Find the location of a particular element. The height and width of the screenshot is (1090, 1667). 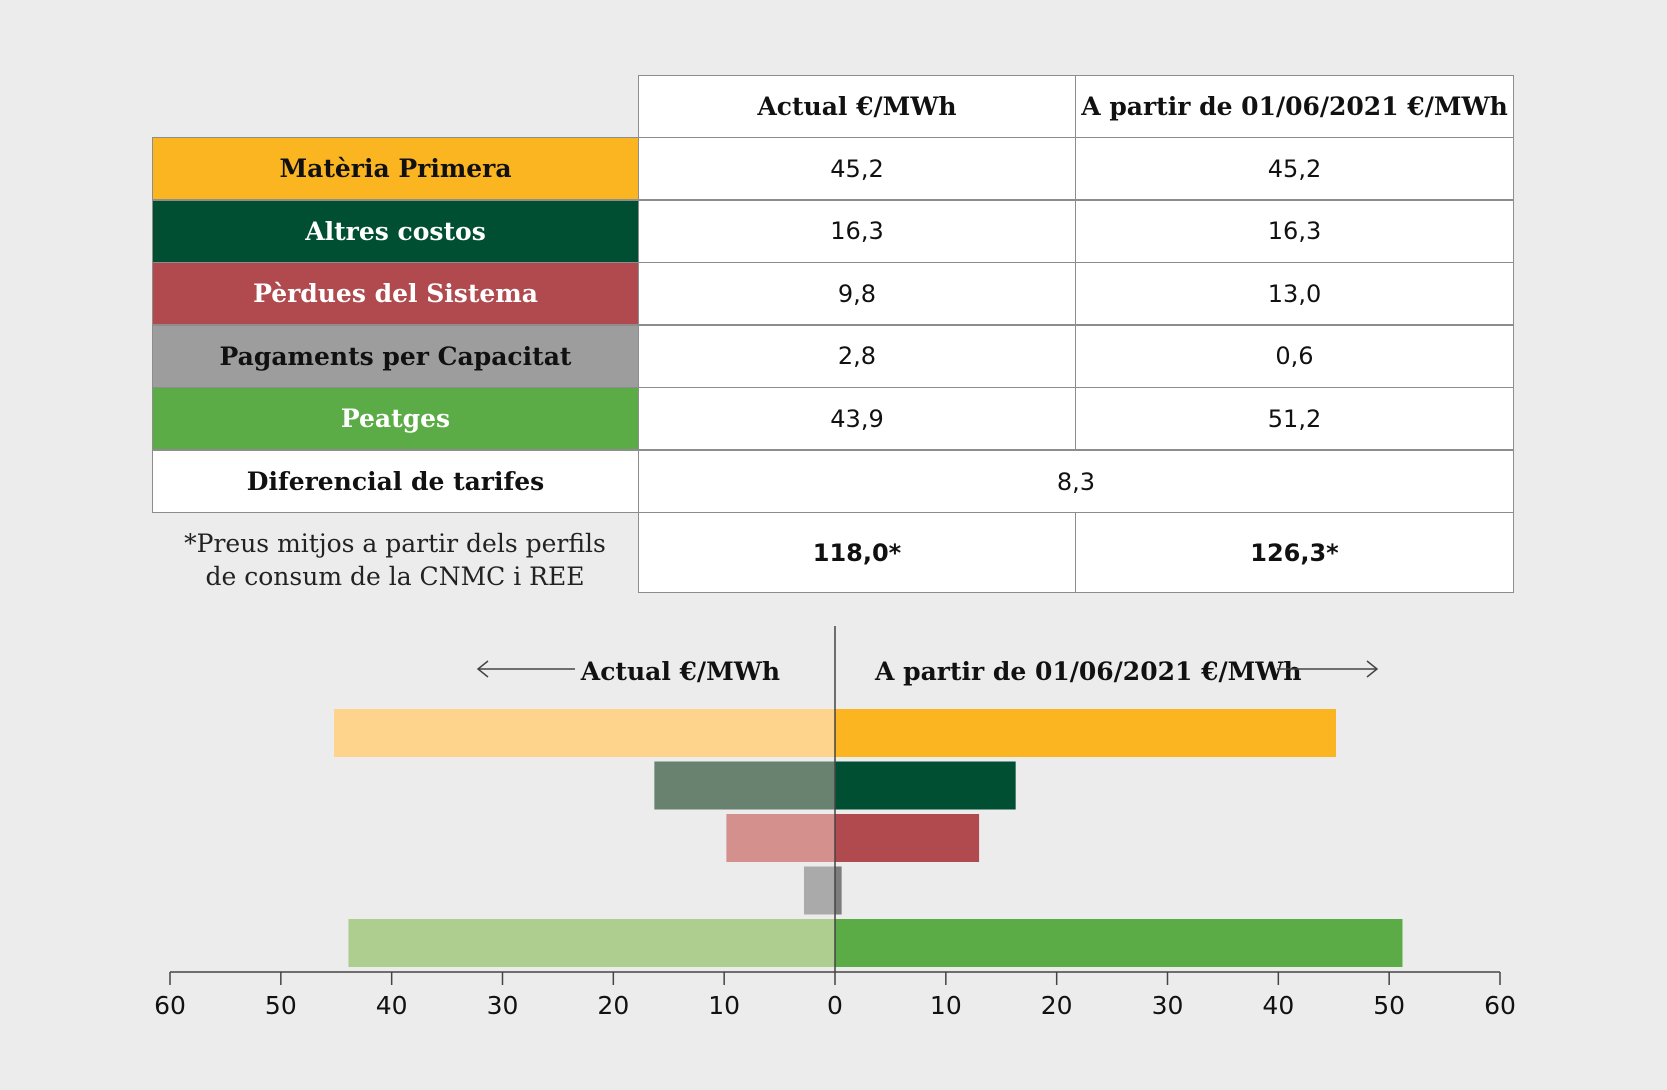

left-arrow is located at coordinates (525, 669).